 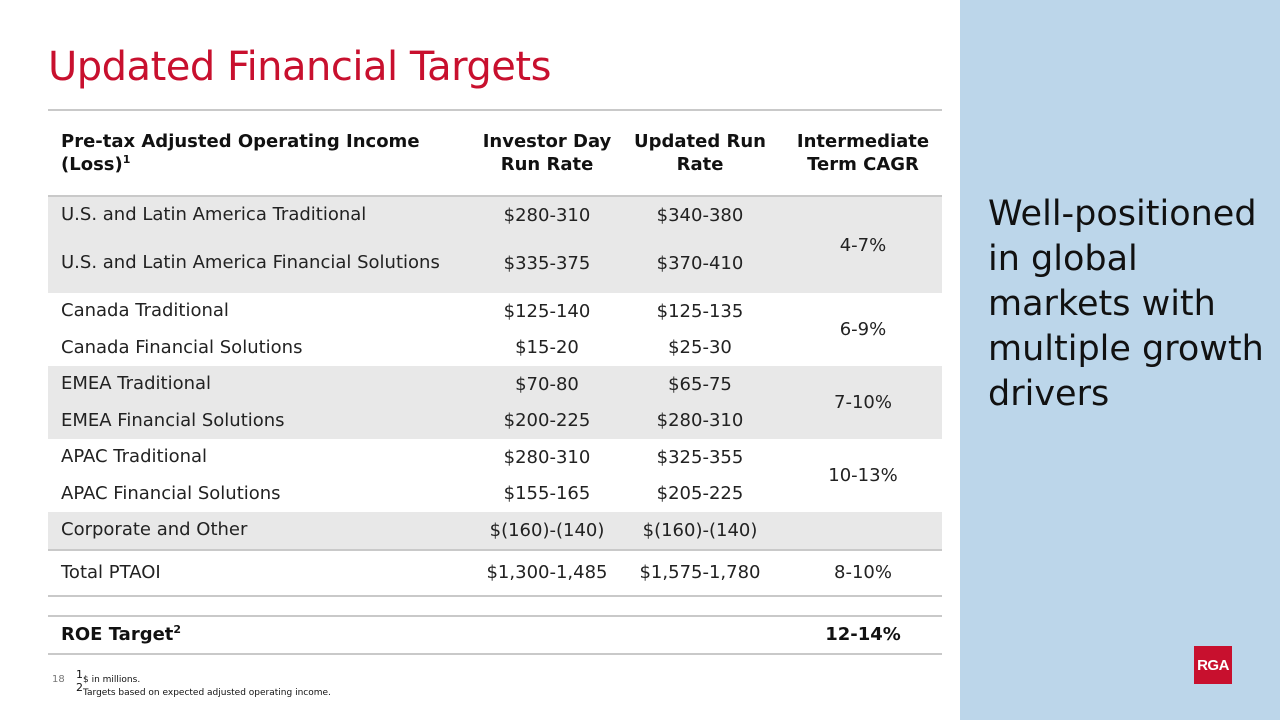 What do you see at coordinates (203, 678) in the screenshot?
I see `footnote-1: 1$ in millions.` at bounding box center [203, 678].